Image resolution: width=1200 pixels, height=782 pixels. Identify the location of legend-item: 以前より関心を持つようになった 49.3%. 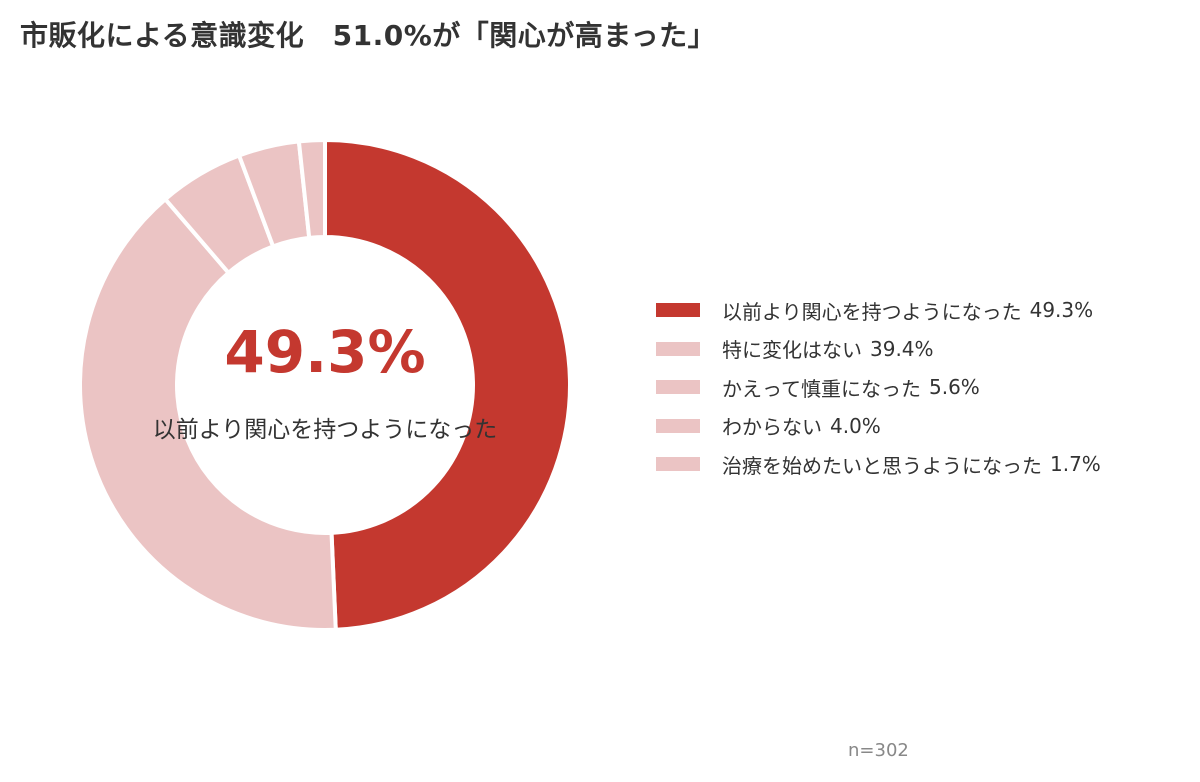
(926, 310).